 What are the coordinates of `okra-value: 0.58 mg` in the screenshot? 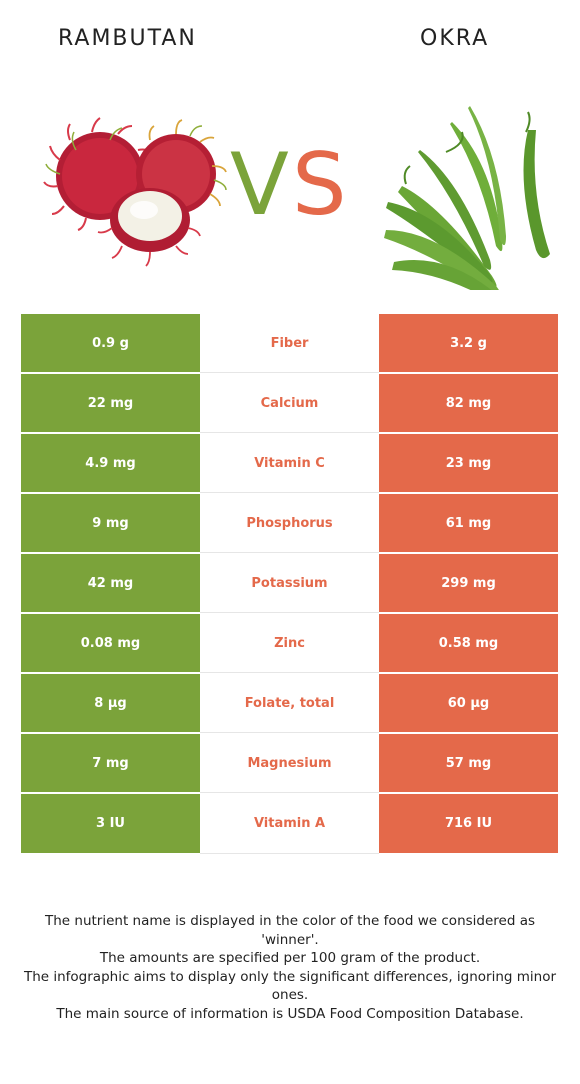 It's located at (468, 643).